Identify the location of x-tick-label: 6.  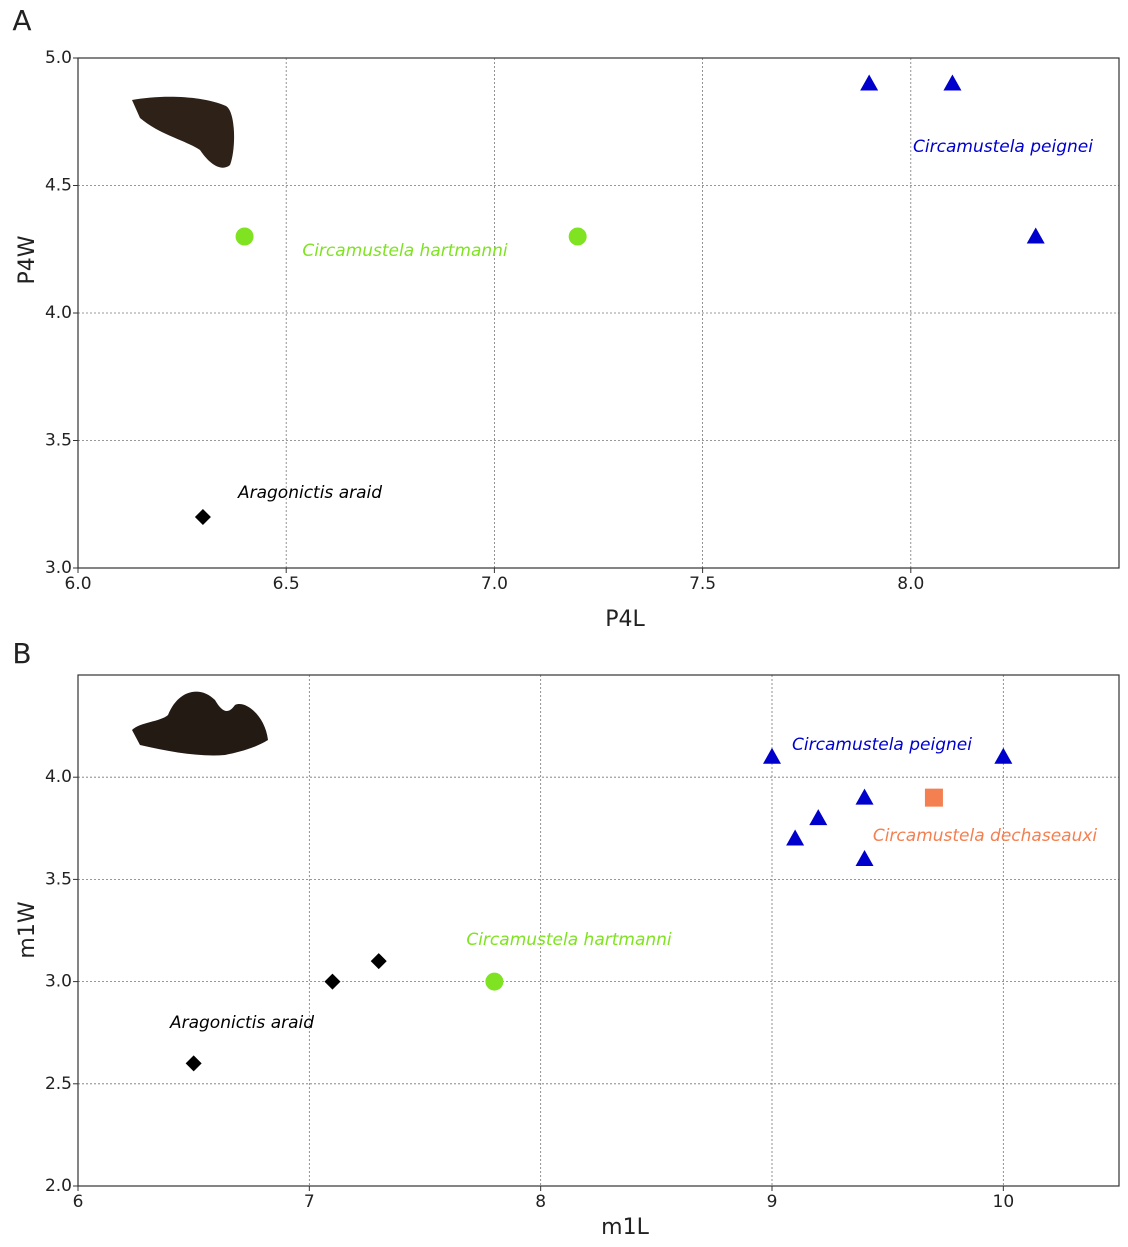
(78, 1202).